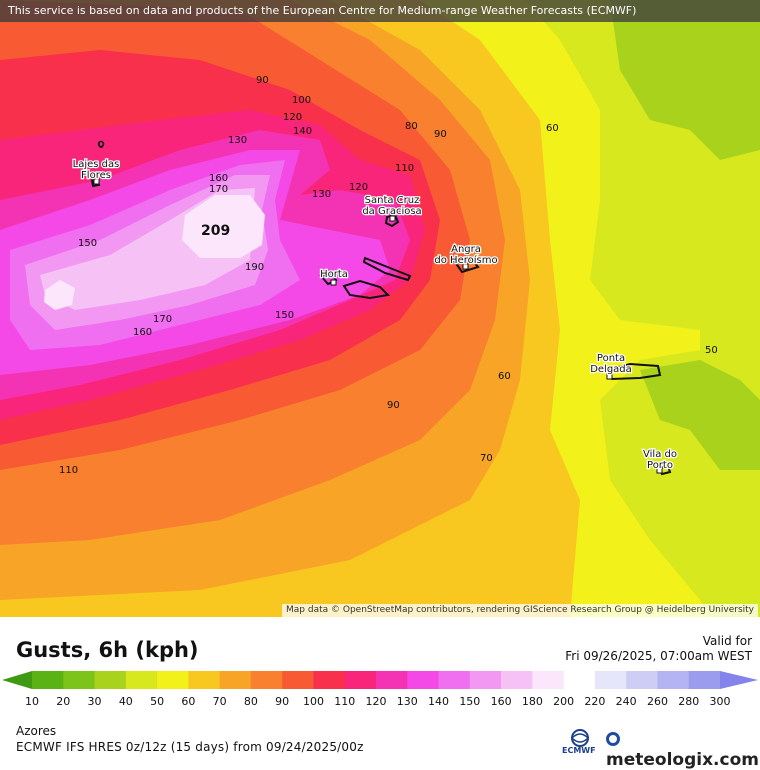  I want to click on city-label-ponta-delgada: Ponta Delgada, so click(611, 364).